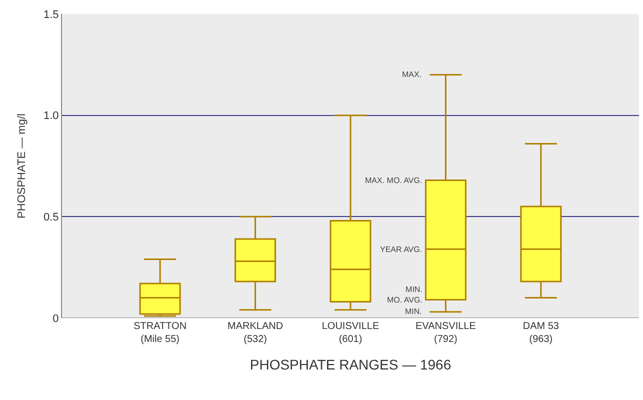 This screenshot has height=400, width=643. Describe the element at coordinates (446, 333) in the screenshot. I see `x-tick-label: EVANSVILLE (792)` at that location.